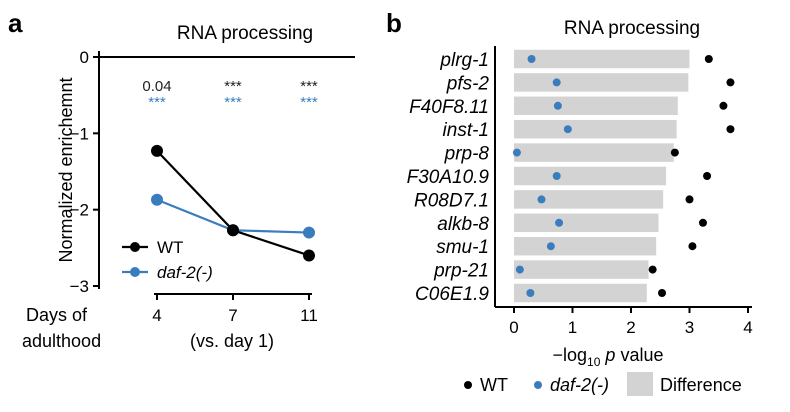 The height and width of the screenshot is (412, 790). I want to click on b-category-label: alkb-8, so click(463, 224).